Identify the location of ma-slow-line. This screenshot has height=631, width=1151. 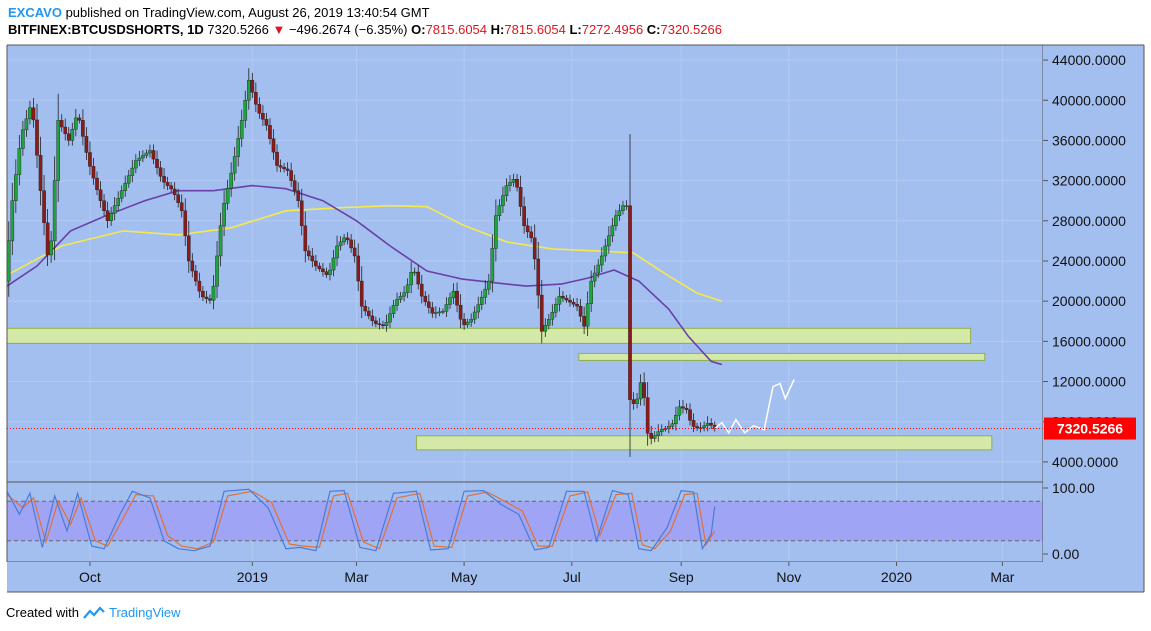
(364, 253).